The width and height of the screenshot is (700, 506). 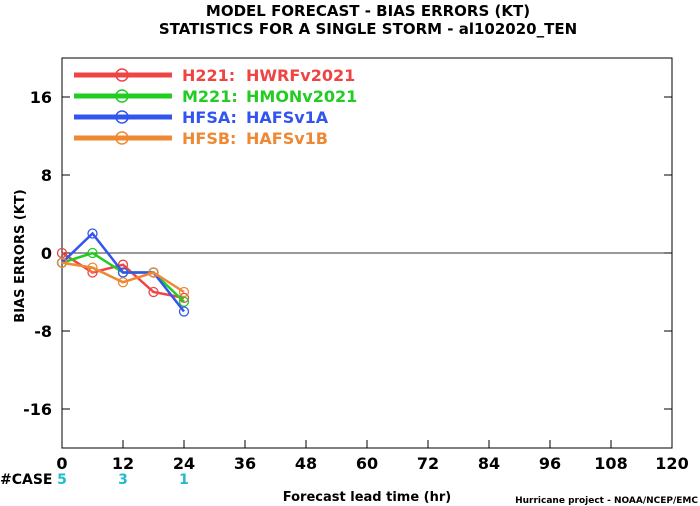 I want to click on x-tick-label: 60, so click(x=367, y=463).